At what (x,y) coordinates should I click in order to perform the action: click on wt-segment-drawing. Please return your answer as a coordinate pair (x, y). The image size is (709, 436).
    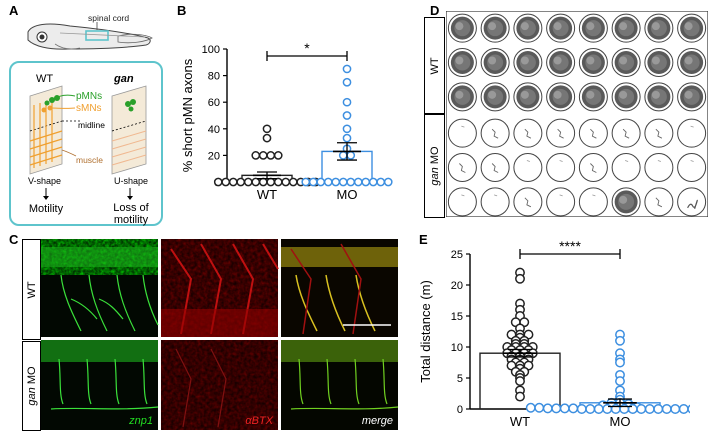
    Looking at the image, I should click on (54, 130).